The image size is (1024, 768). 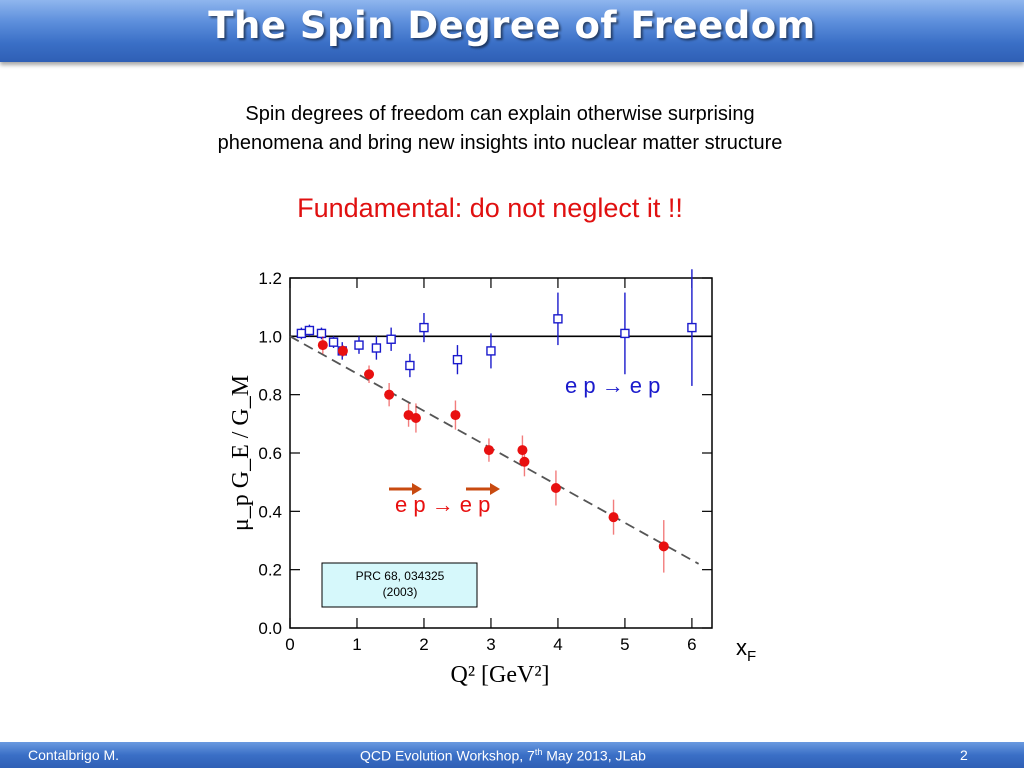 What do you see at coordinates (964, 755) in the screenshot?
I see `footer-page-number: 2` at bounding box center [964, 755].